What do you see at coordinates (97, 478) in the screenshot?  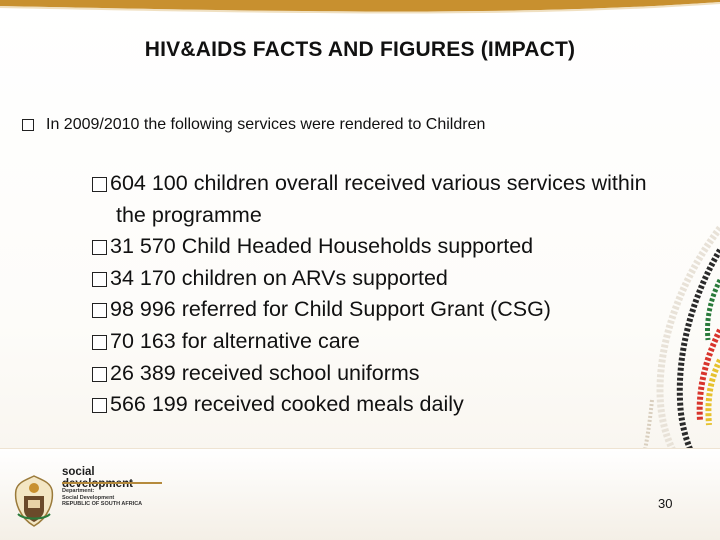 I see `org-name: social development` at bounding box center [97, 478].